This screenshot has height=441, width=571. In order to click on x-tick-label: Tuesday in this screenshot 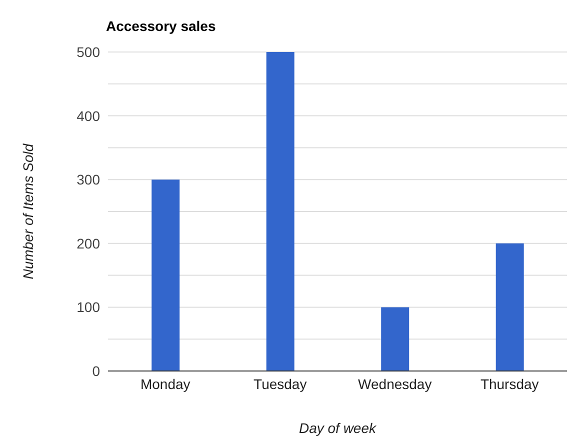, I will do `click(280, 384)`.